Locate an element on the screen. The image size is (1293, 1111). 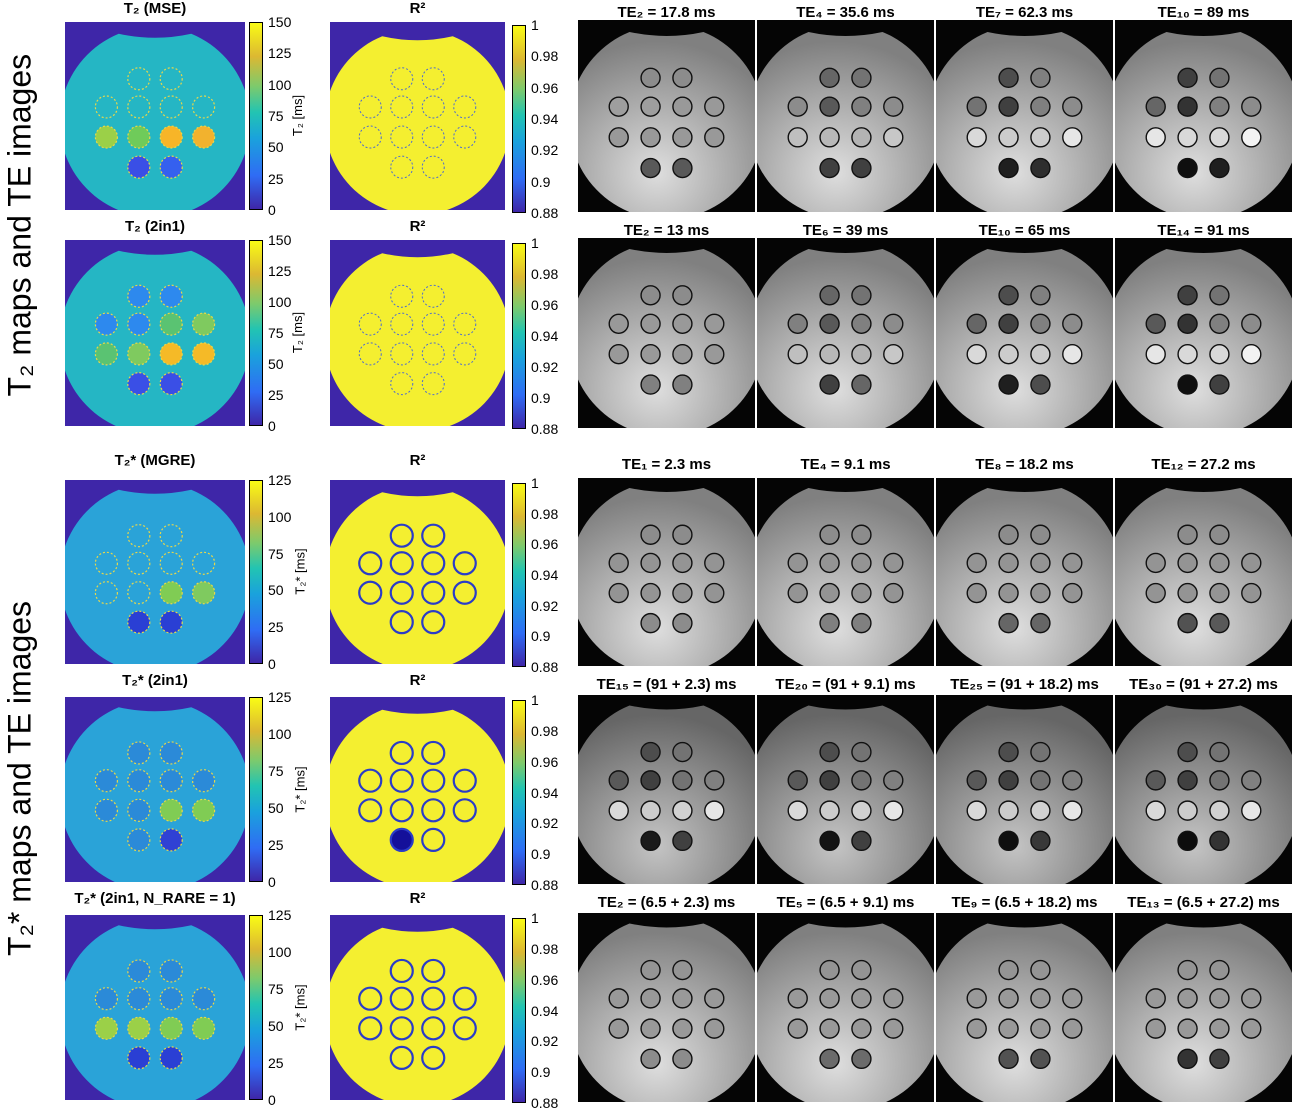
te-title: TE₂₅ = (91 + 18.2) ms is located at coordinates (1024, 684).